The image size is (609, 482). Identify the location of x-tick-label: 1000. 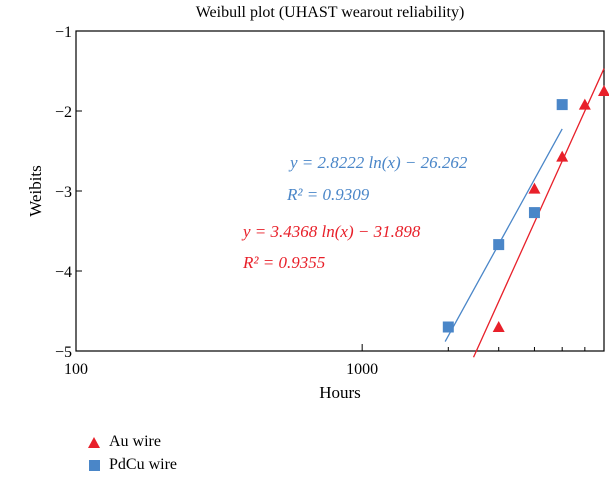
(362, 369).